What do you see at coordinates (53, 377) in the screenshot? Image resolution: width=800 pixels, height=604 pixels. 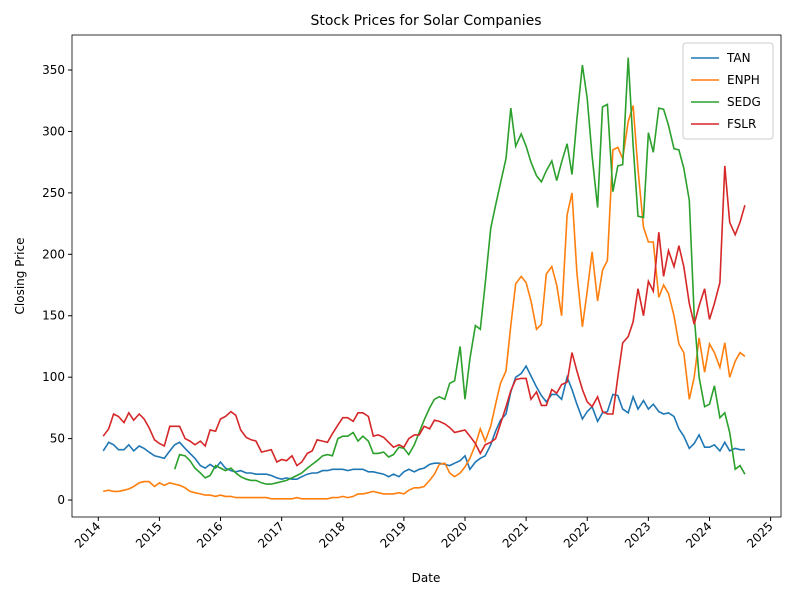 I see `y-tick-label: 100` at bounding box center [53, 377].